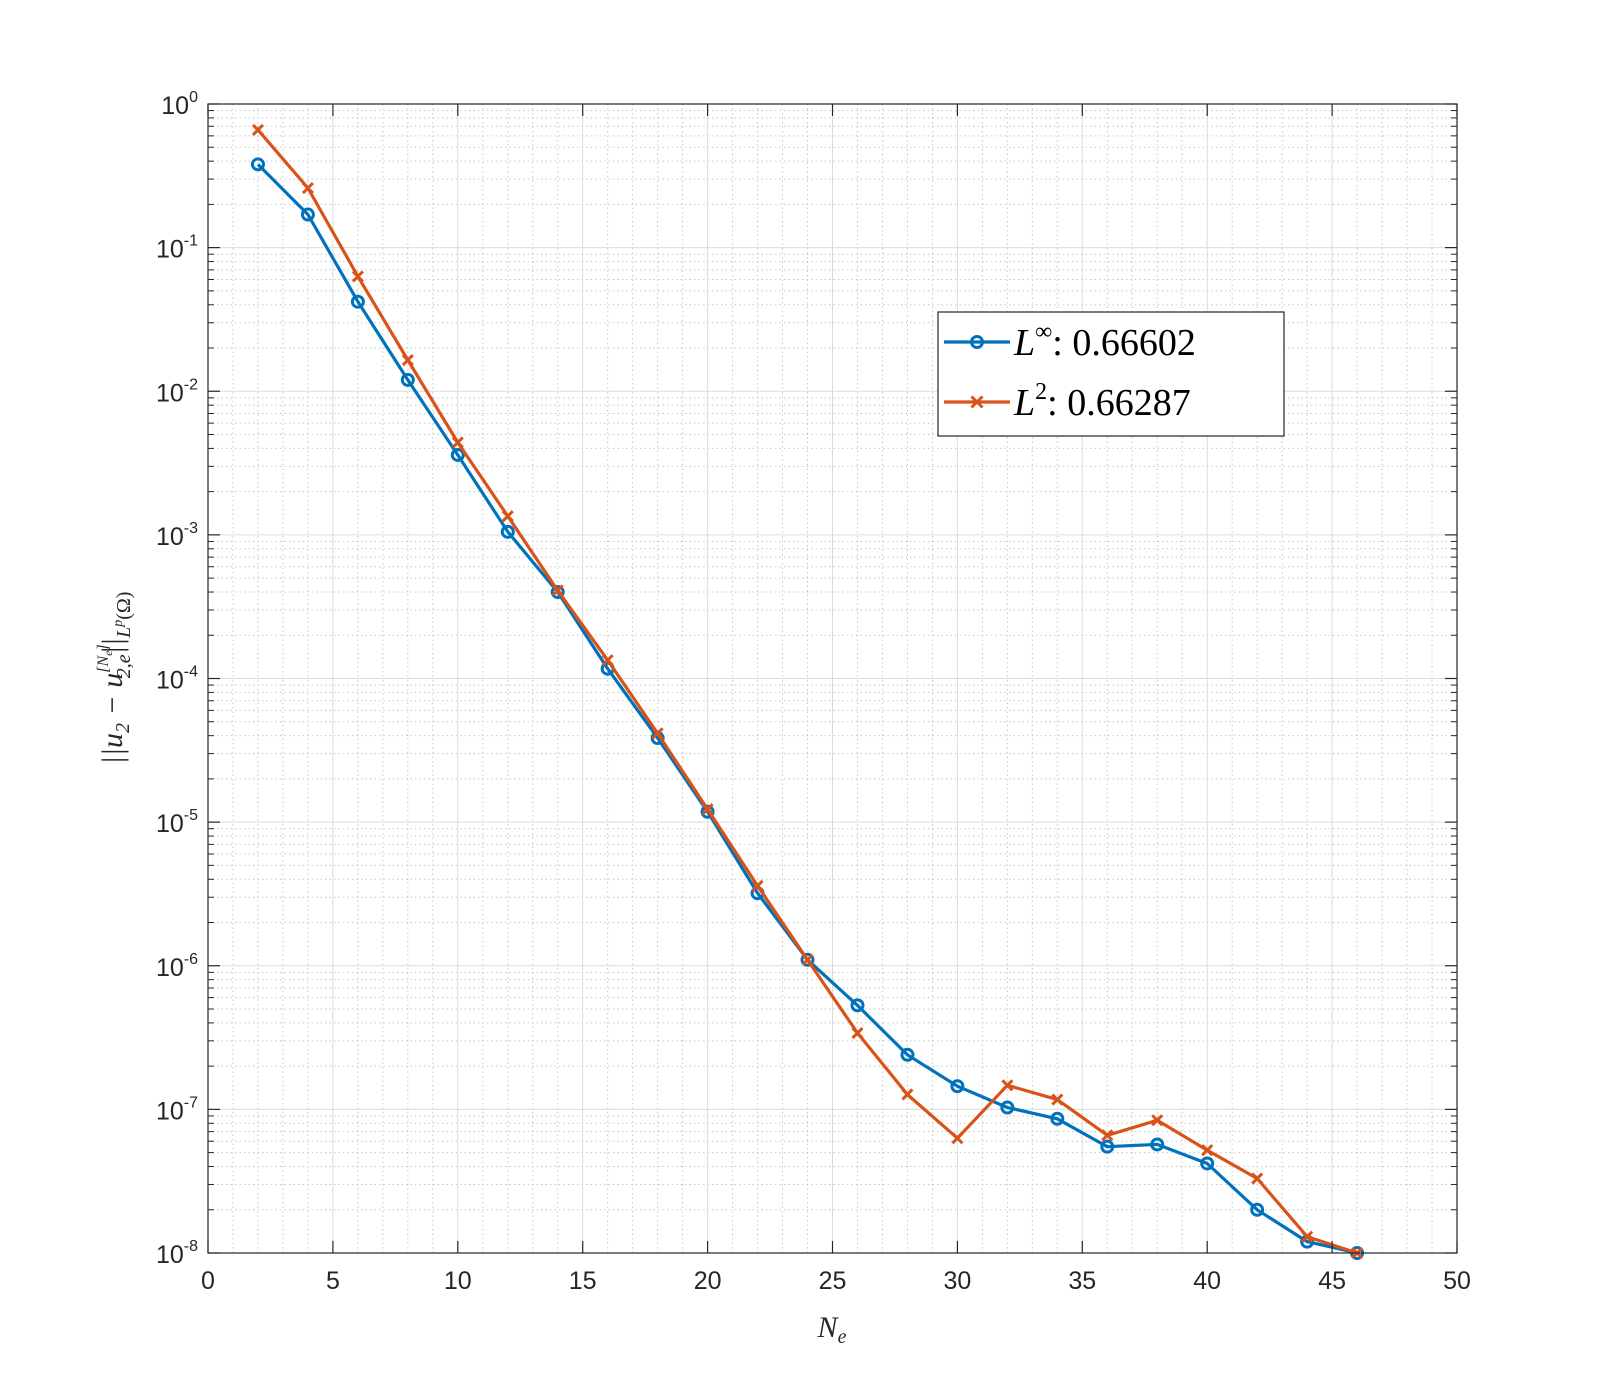  I want to click on legend: L∞: 0.66602 L2: 0.66287, so click(1111, 374).